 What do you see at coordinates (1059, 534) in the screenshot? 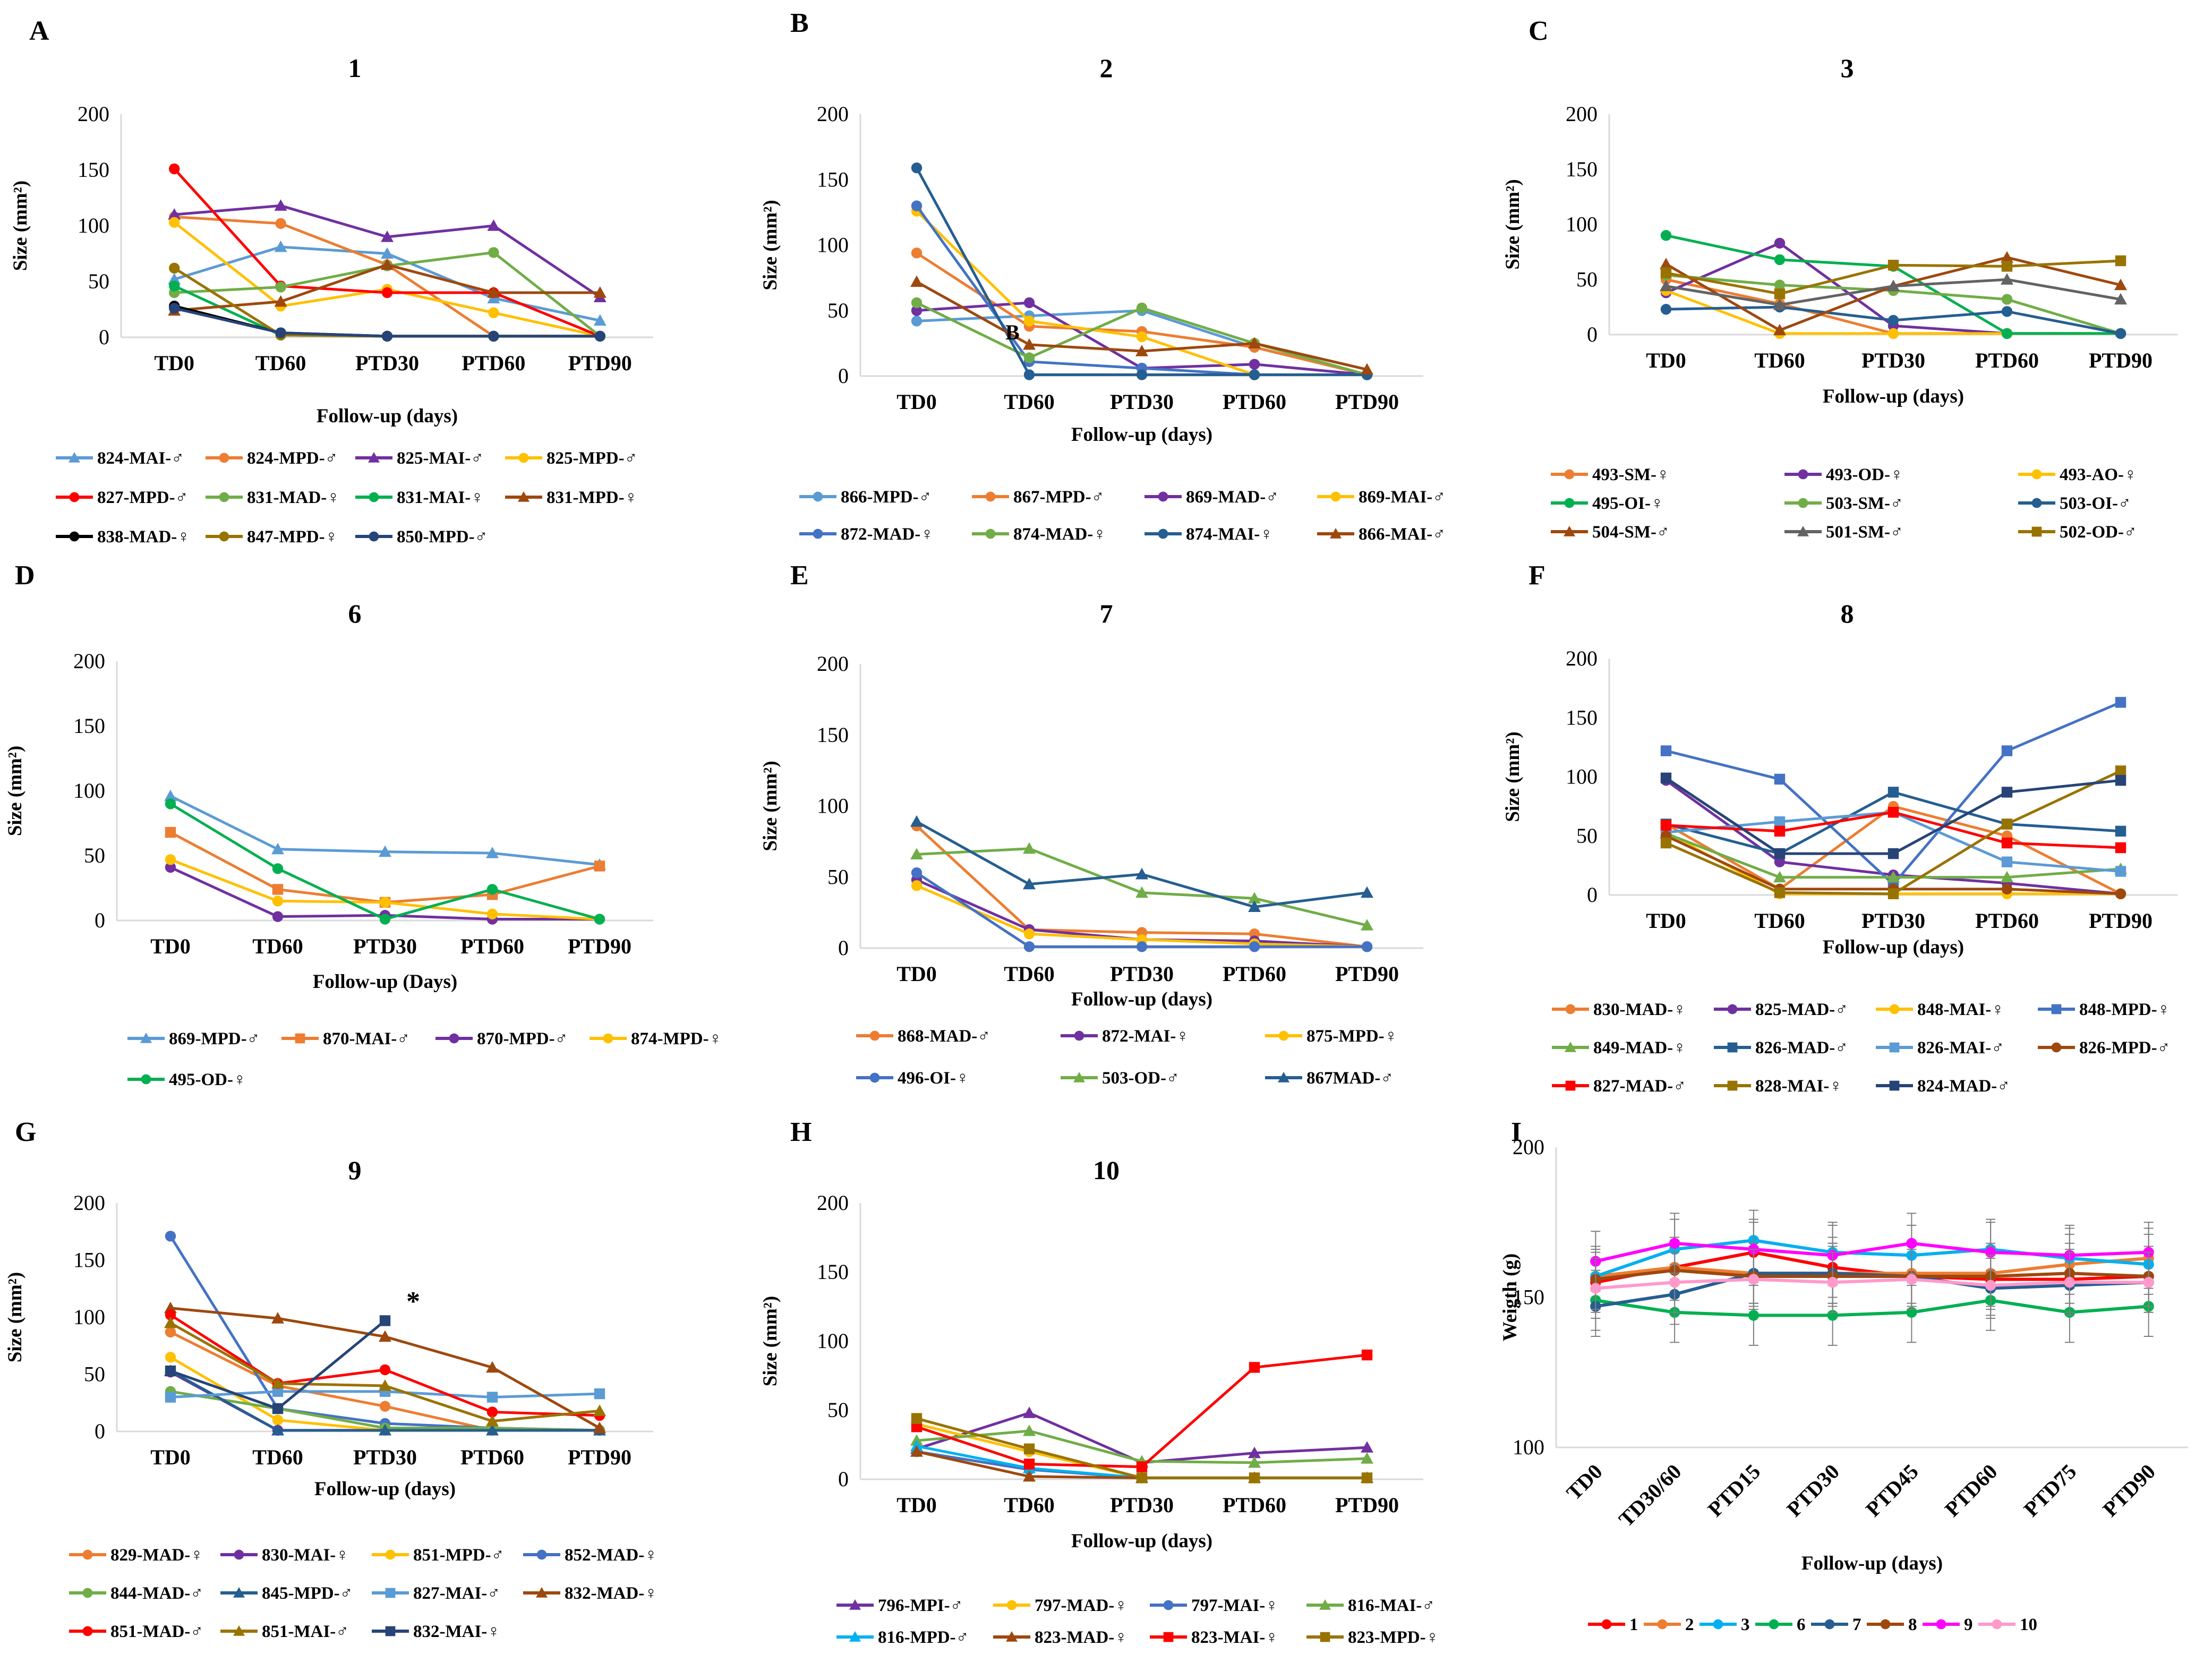
I see `legend-label: 874-MAD-♀` at bounding box center [1059, 534].